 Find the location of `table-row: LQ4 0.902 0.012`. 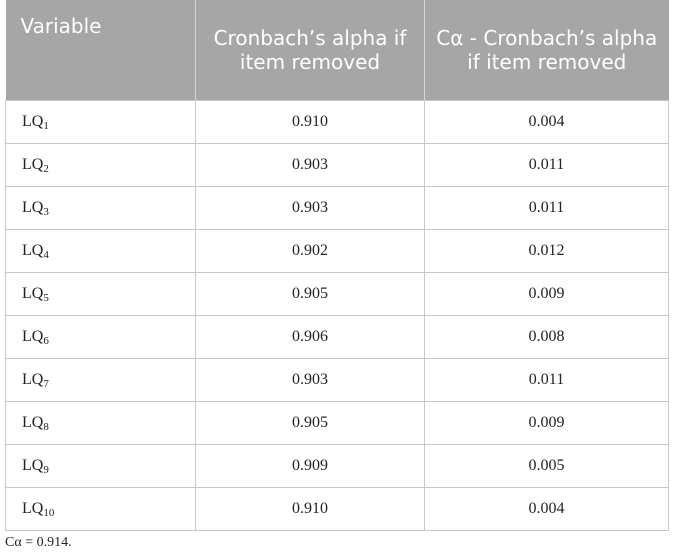

table-row: LQ4 0.902 0.012 is located at coordinates (337, 250).